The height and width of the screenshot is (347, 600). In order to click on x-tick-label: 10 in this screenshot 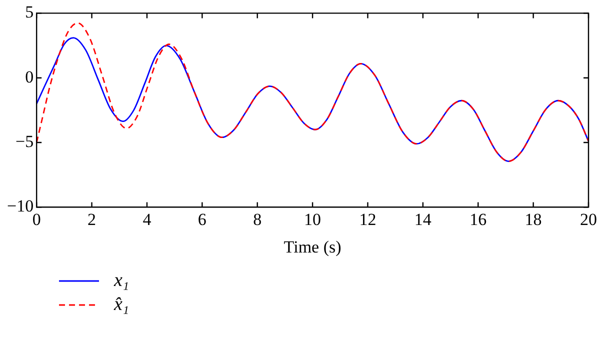, I will do `click(313, 219)`.